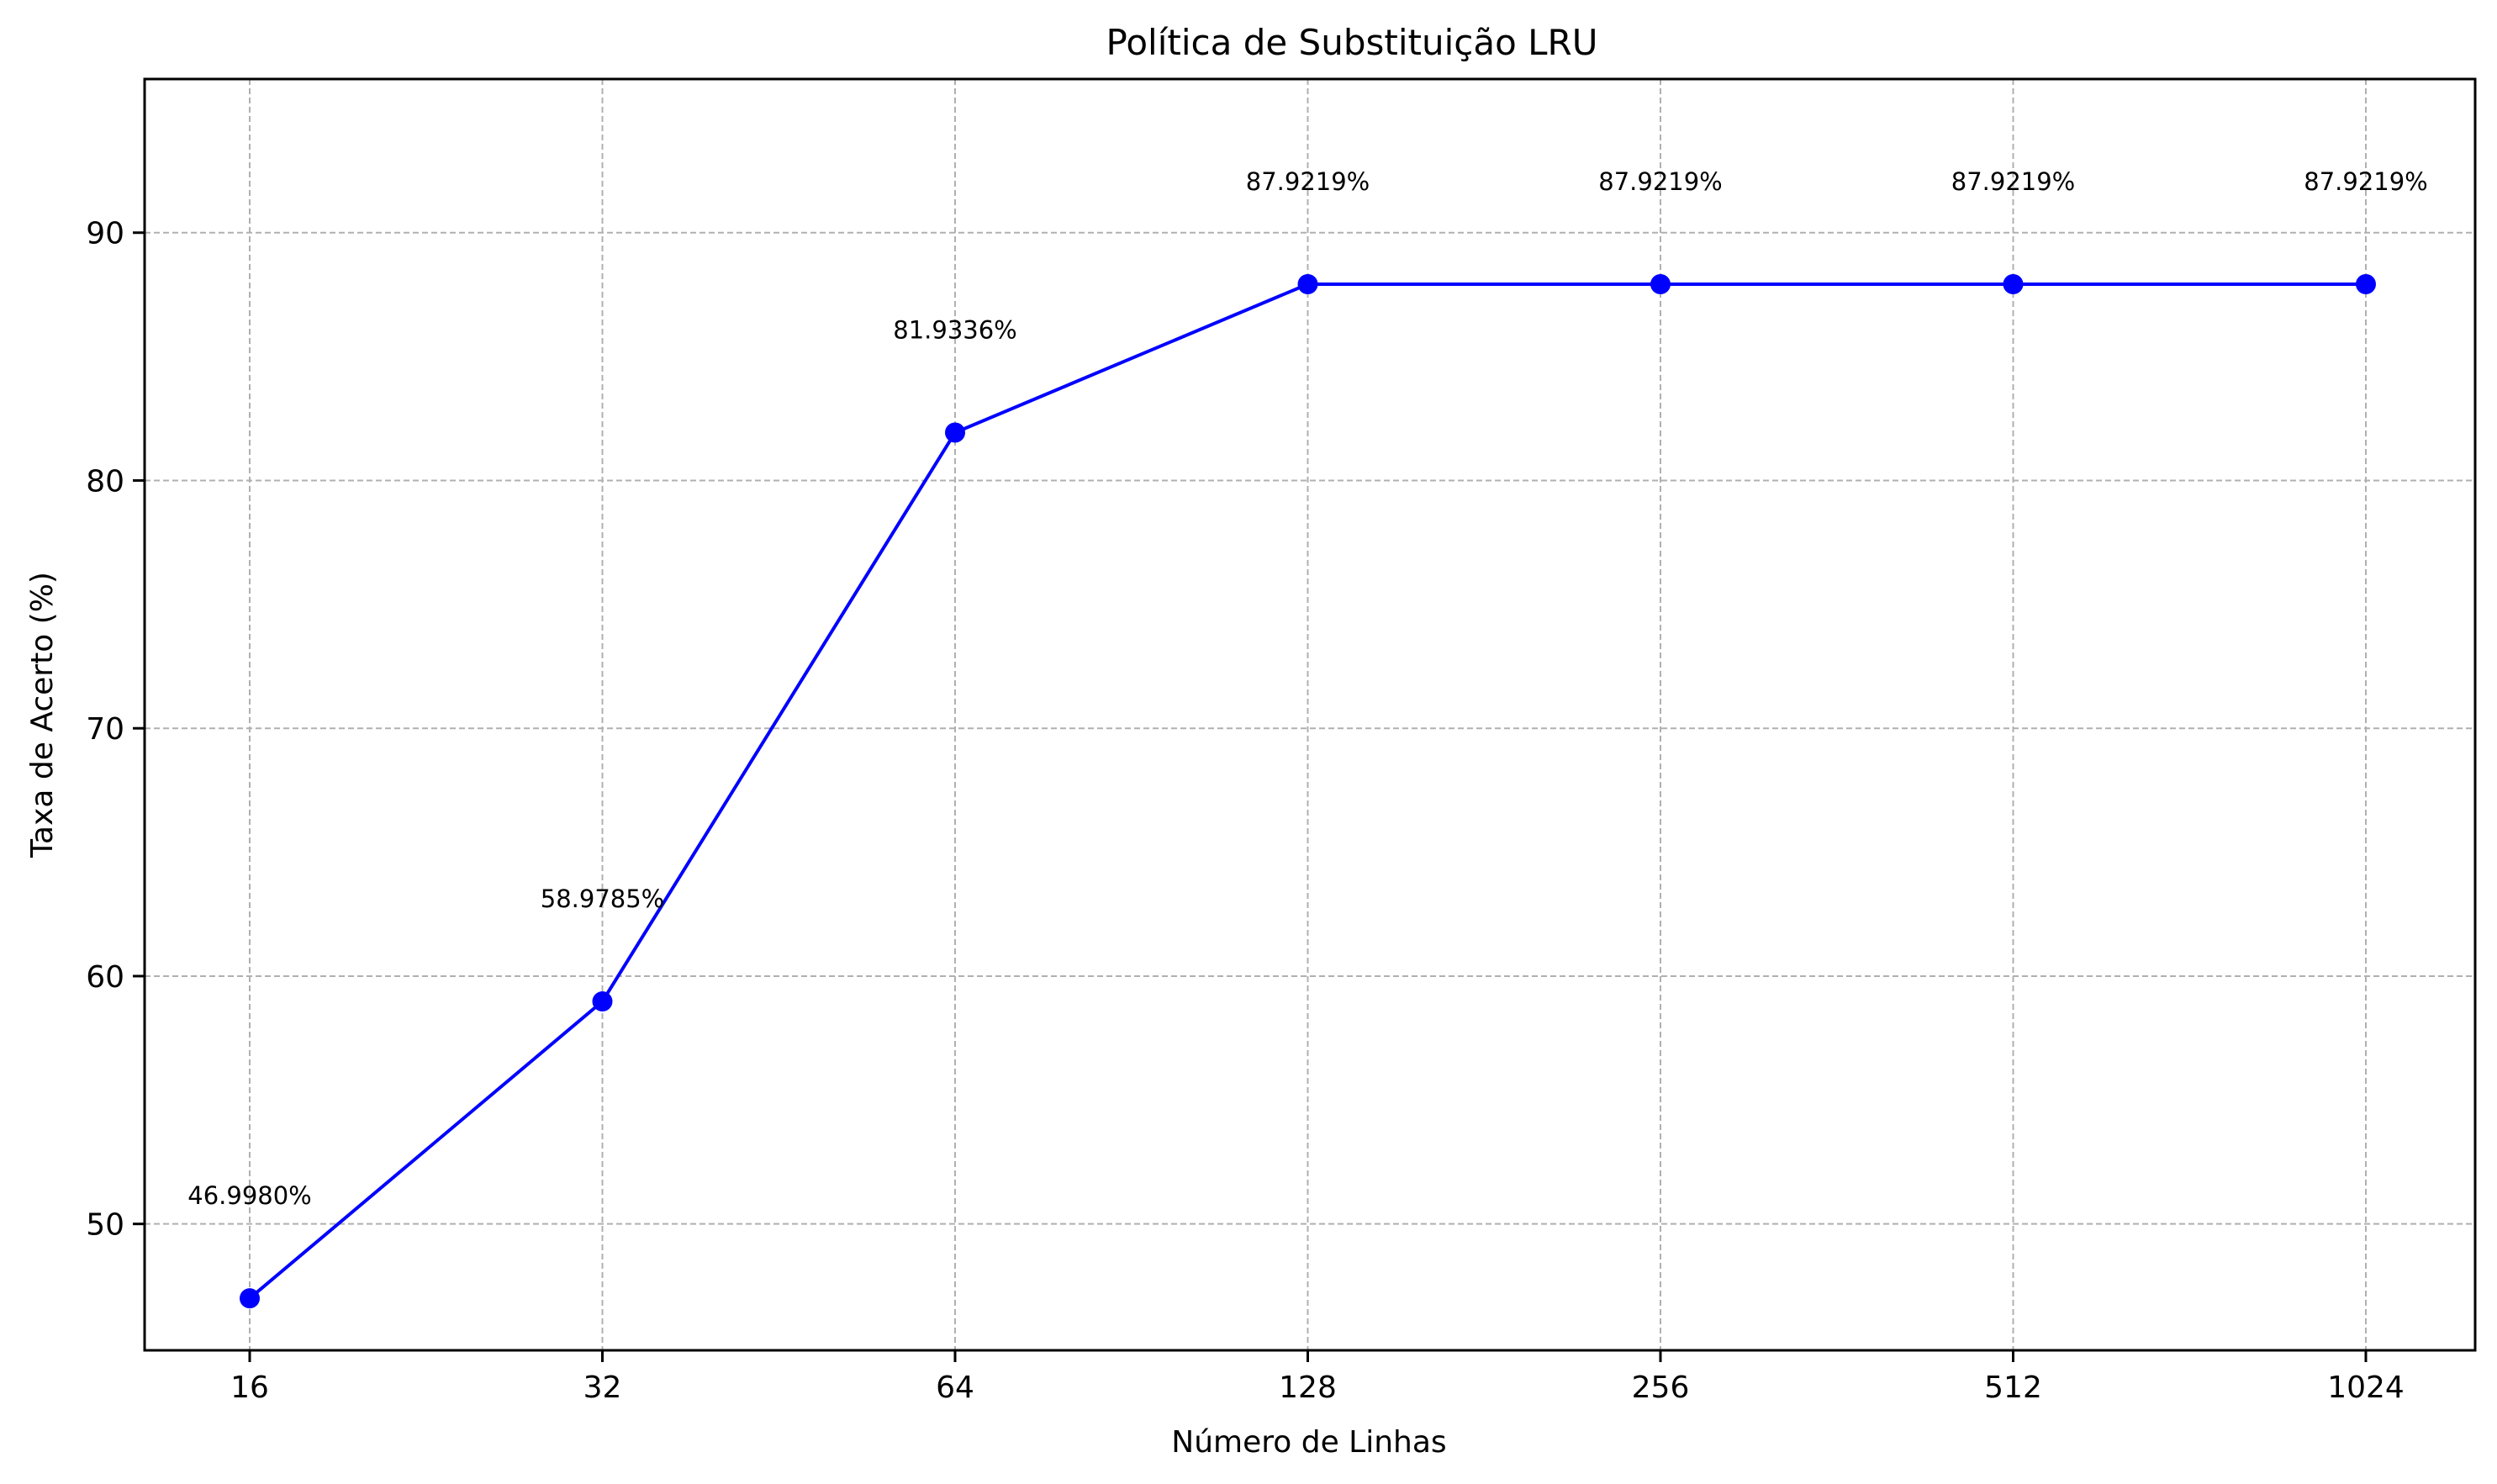  What do you see at coordinates (1352, 42) in the screenshot?
I see `chart-title: Política de Substituição LRU` at bounding box center [1352, 42].